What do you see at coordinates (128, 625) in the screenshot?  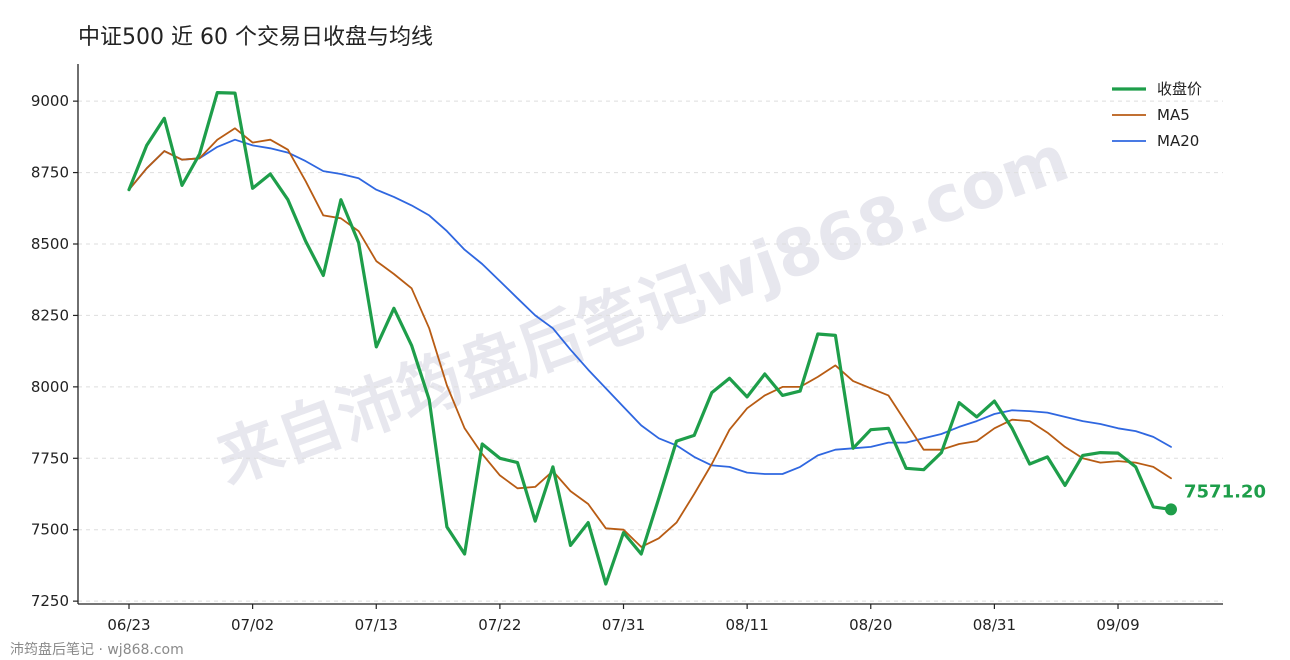 I see `x-tick-label: 06/23` at bounding box center [128, 625].